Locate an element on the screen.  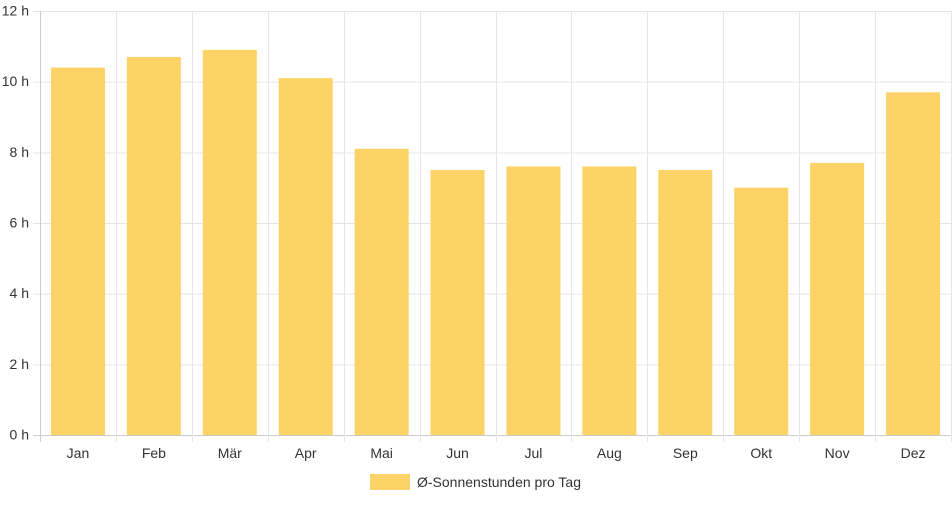
bar-okt is located at coordinates (761, 311).